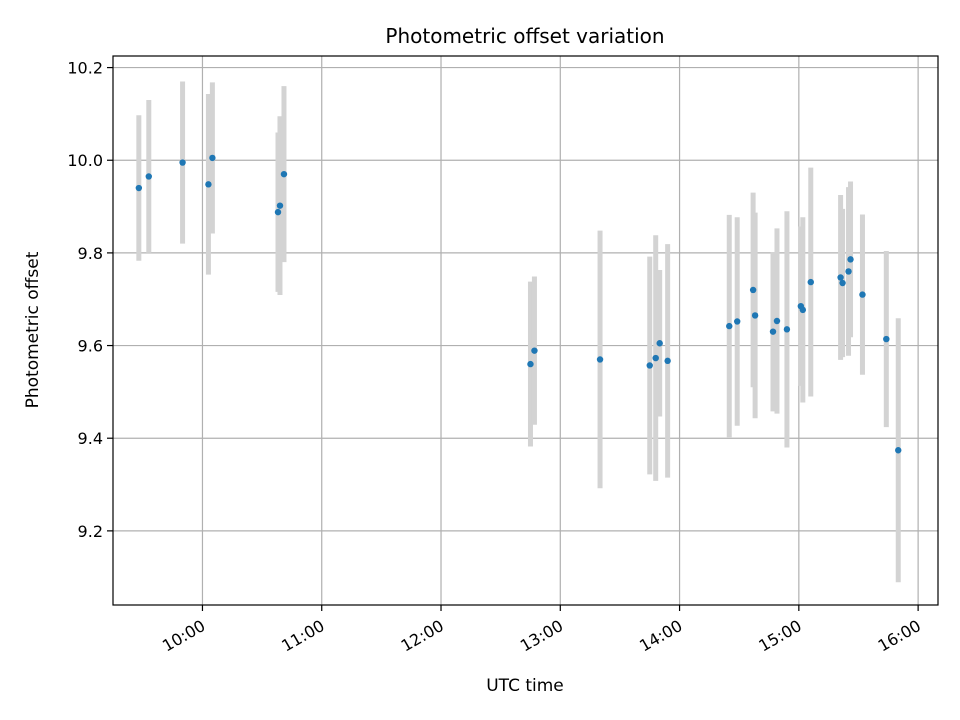 Image resolution: width=960 pixels, height=720 pixels. Describe the element at coordinates (85, 160) in the screenshot. I see `y-tick-label: 10.0` at that location.